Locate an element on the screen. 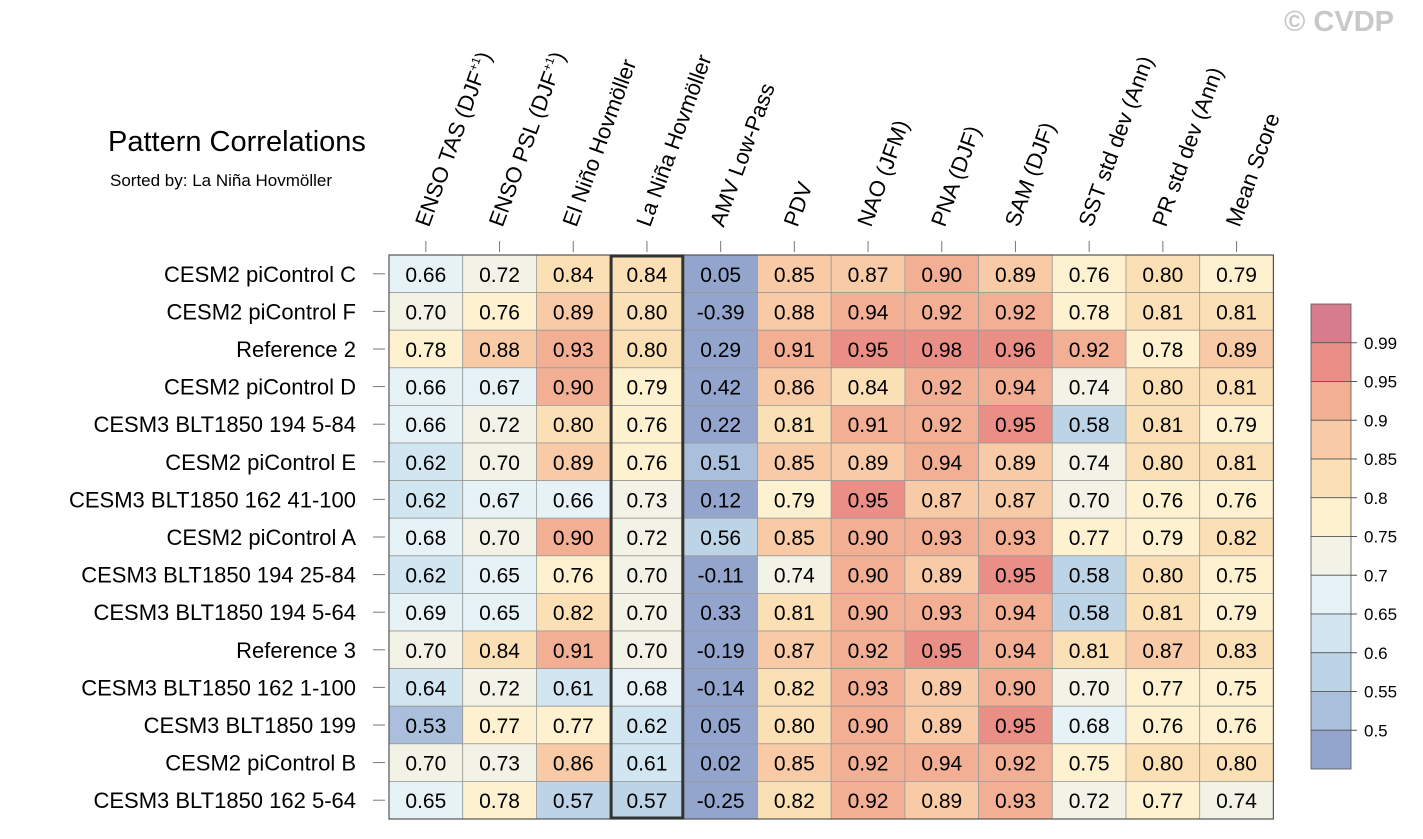  column-label: PNA (DJF) is located at coordinates (955, 175).